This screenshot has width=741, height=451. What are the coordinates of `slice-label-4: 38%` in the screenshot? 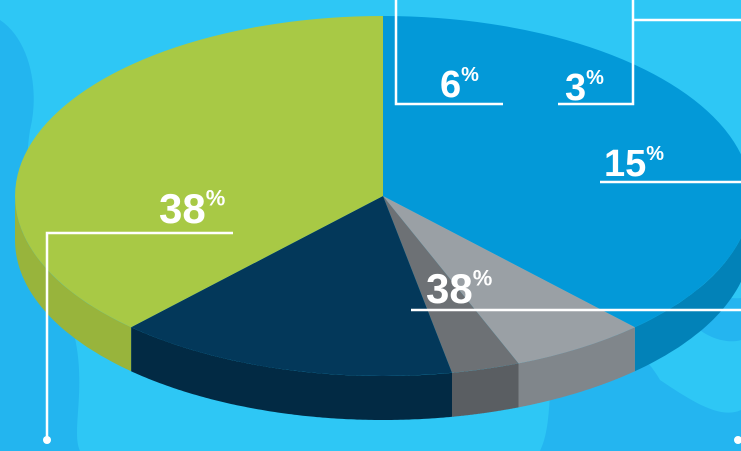 It's located at (459, 288).